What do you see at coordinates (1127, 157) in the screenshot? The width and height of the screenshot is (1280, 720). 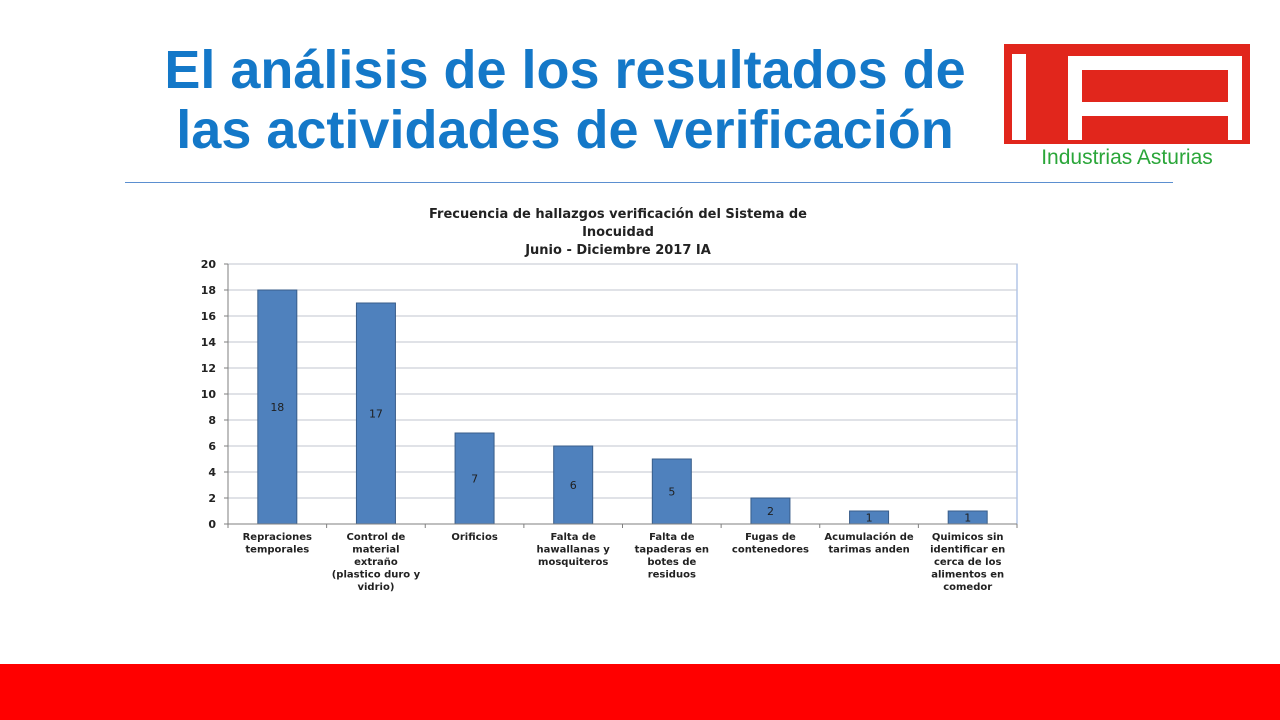 I see `logo-company-name: Industrias Asturias` at bounding box center [1127, 157].